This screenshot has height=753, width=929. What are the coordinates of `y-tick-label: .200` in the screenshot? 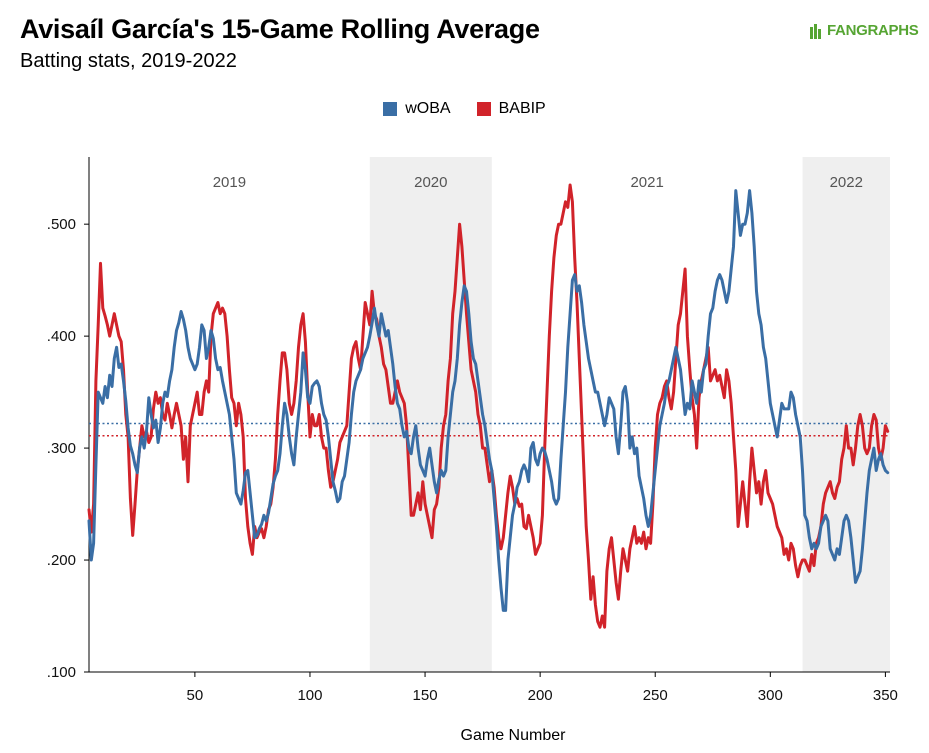 It's located at (61, 560).